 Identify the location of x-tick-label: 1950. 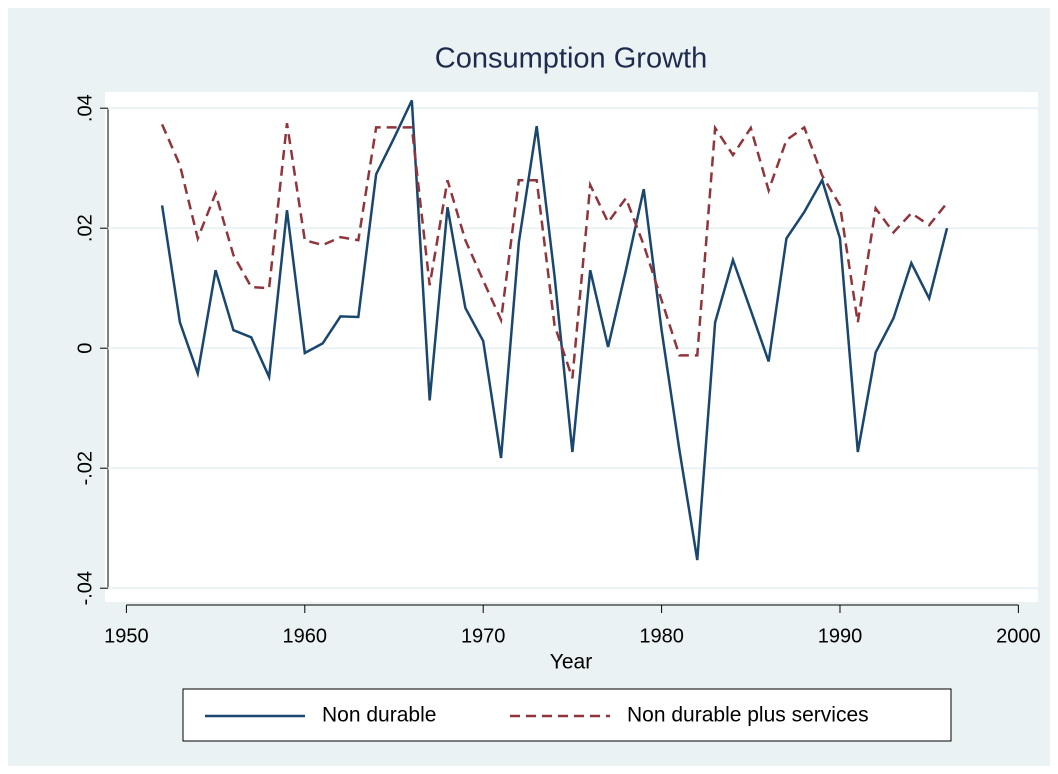
(126, 636).